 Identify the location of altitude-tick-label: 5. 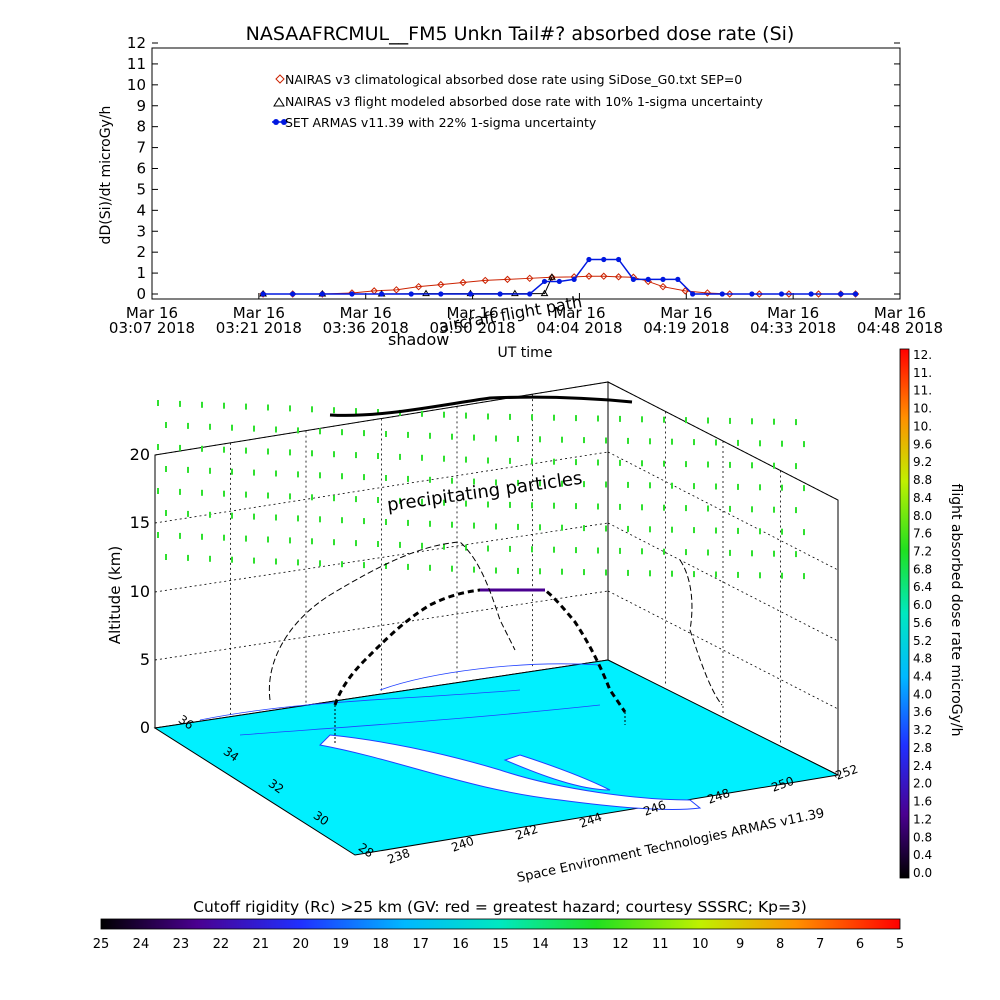
(145, 659).